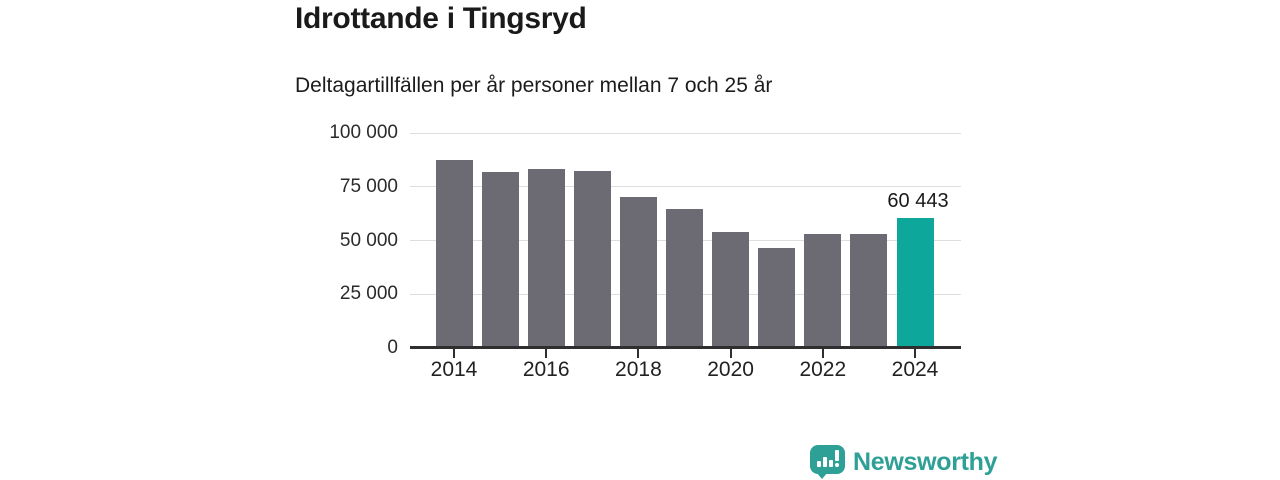 This screenshot has height=480, width=1280. I want to click on logo-speech-bubble, so click(827, 459).